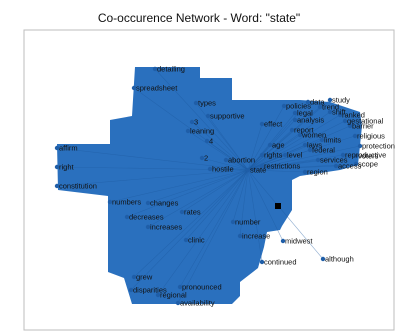 This screenshot has height=332, width=399. What do you see at coordinates (334, 160) in the screenshot?
I see `node-label-49: services` at bounding box center [334, 160].